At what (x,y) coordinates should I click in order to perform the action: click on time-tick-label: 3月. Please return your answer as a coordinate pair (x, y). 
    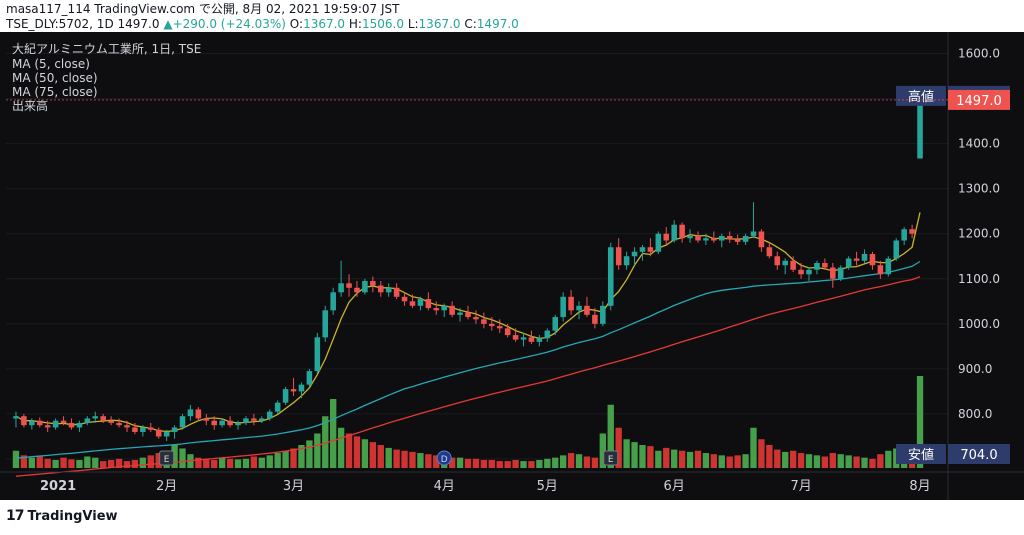
    Looking at the image, I should click on (293, 486).